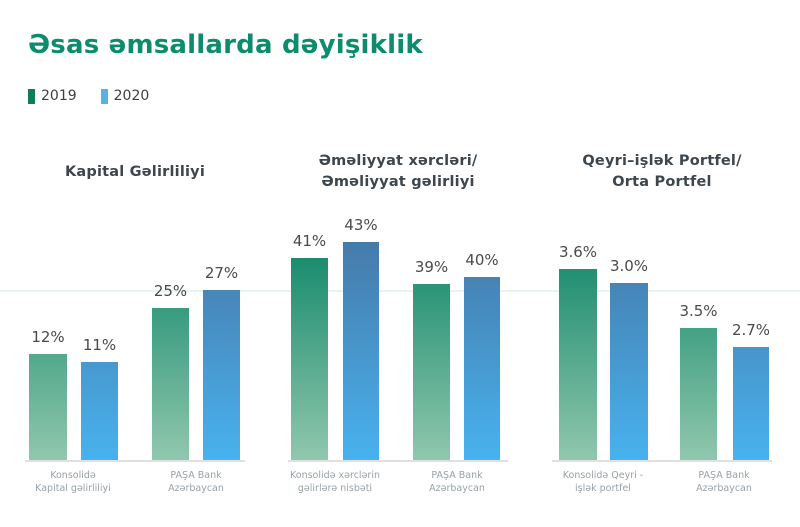 The width and height of the screenshot is (800, 527). Describe the element at coordinates (335, 482) in the screenshot. I see `category-label: Konsolidə xərclərin gəlirlərə nisbəti` at that location.